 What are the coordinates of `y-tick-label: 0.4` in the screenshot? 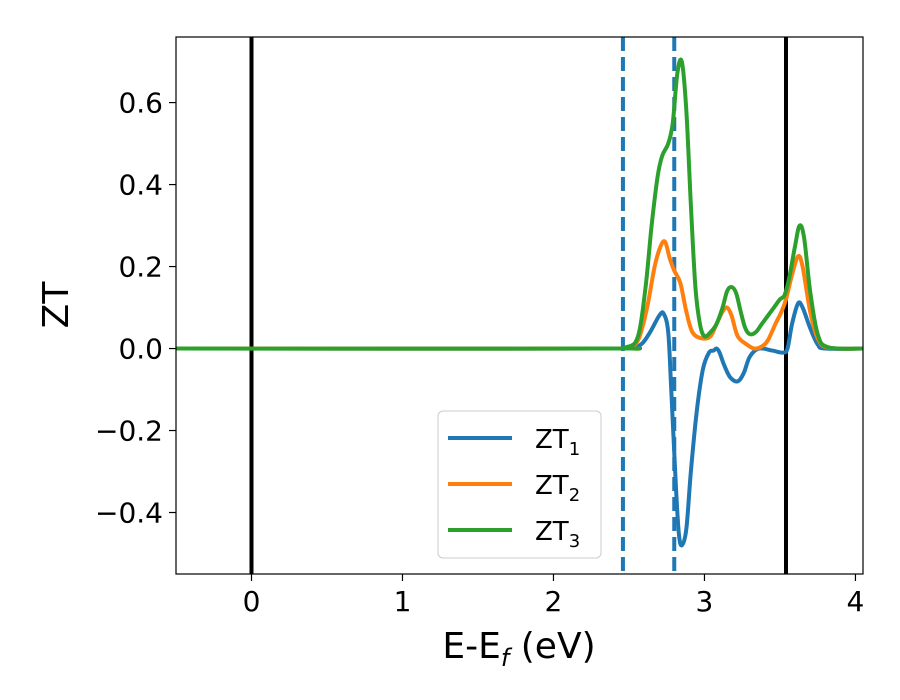 It's located at (140, 185).